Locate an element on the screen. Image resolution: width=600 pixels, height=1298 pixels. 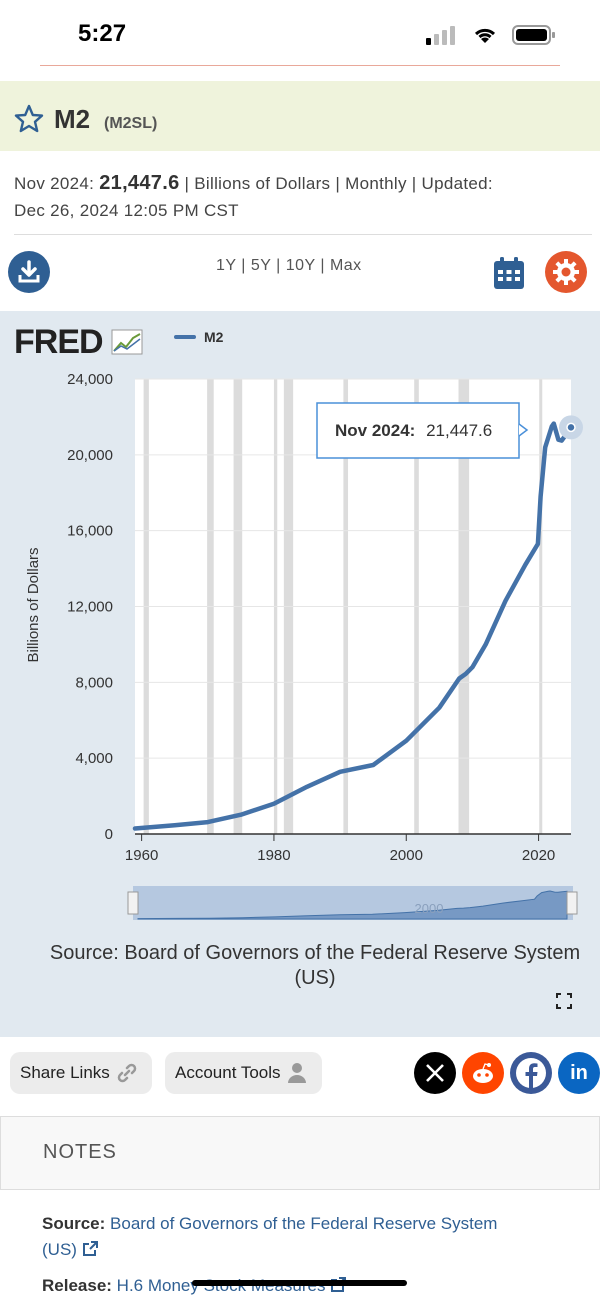
y-tick-label: 4,000 is located at coordinates (94, 758).